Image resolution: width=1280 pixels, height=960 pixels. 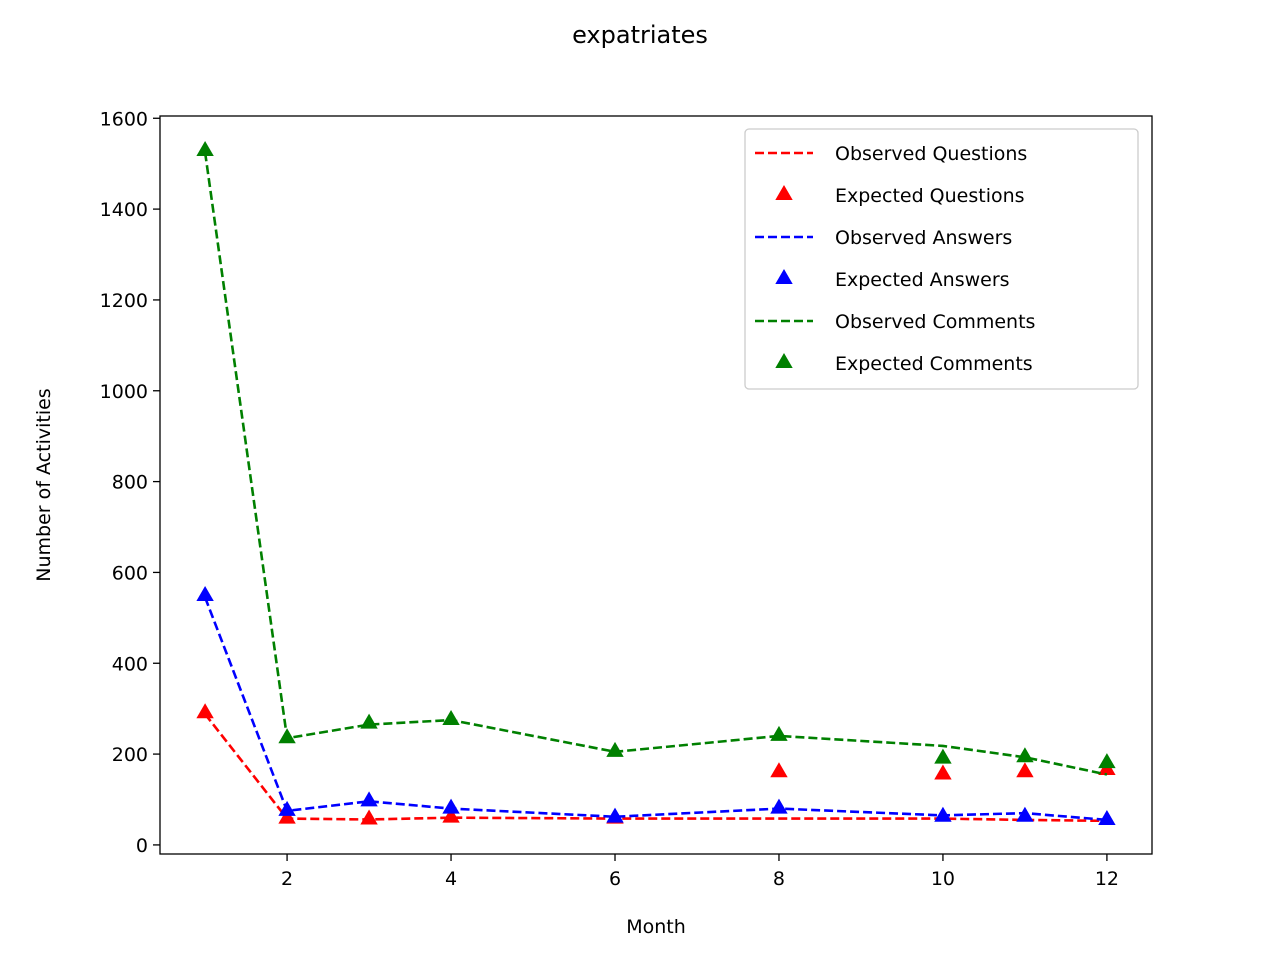 I want to click on legend-expected-questions-label: Expected Questions, so click(x=930, y=196).